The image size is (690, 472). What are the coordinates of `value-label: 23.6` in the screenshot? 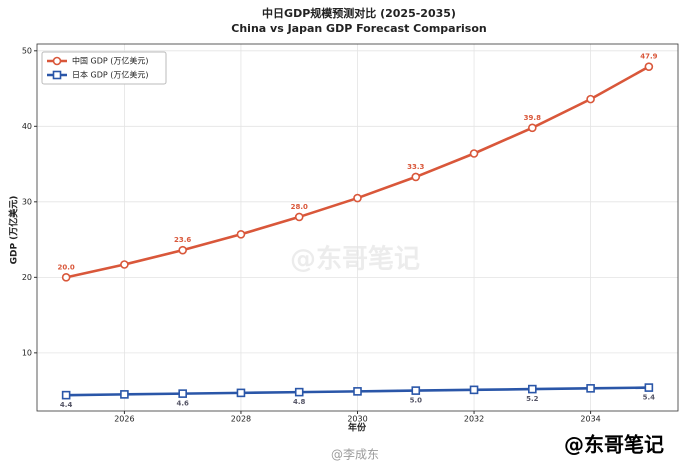 It's located at (182, 240).